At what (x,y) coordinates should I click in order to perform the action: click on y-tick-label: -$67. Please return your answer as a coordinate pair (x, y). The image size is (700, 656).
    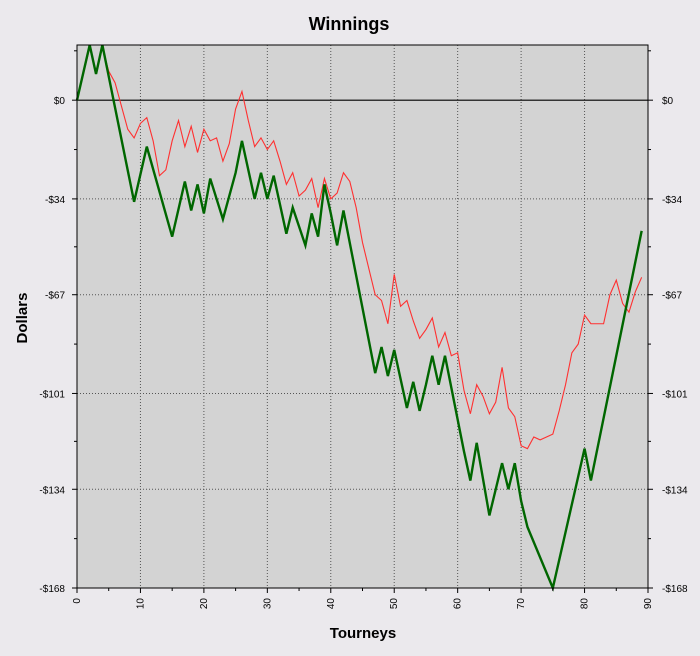
    Looking at the image, I should click on (55, 296).